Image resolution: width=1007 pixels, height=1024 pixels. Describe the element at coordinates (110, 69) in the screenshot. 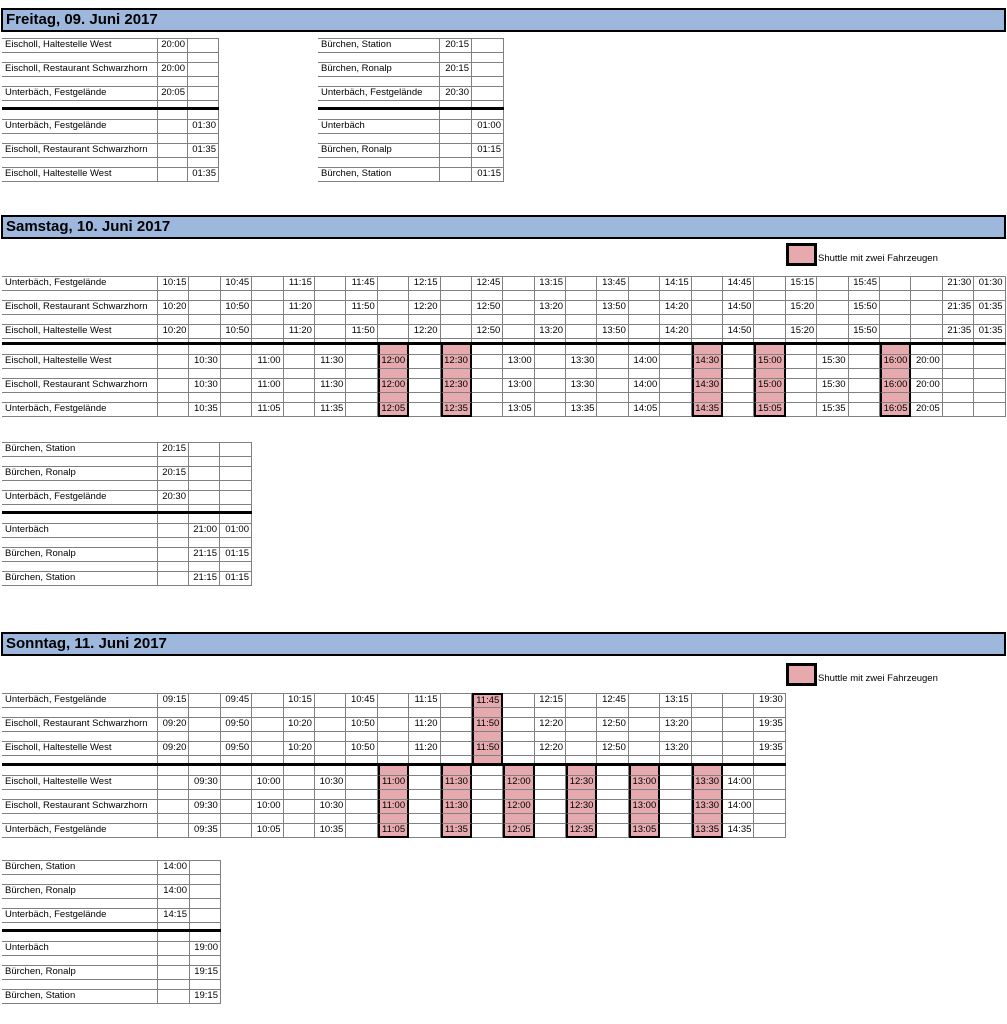

I see `table-row: Eischoll, Restaurant Schwarzhorn 20:00` at that location.